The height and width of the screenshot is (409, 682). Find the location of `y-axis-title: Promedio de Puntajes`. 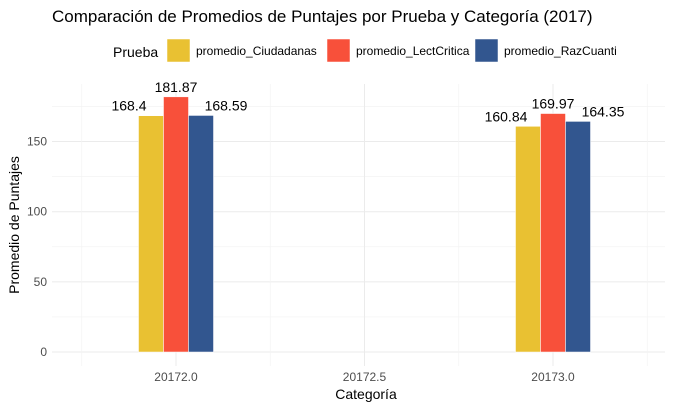

y-axis-title: Promedio de Puntajes is located at coordinates (14, 225).